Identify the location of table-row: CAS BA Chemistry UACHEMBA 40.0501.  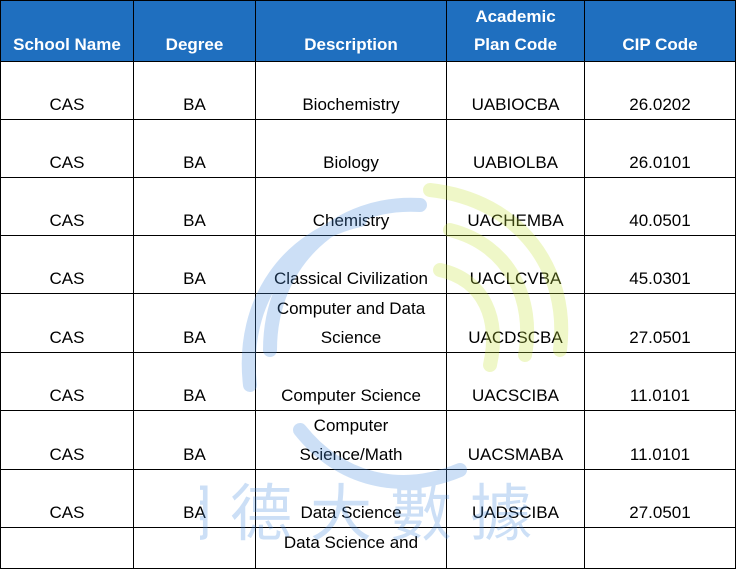
(368, 206).